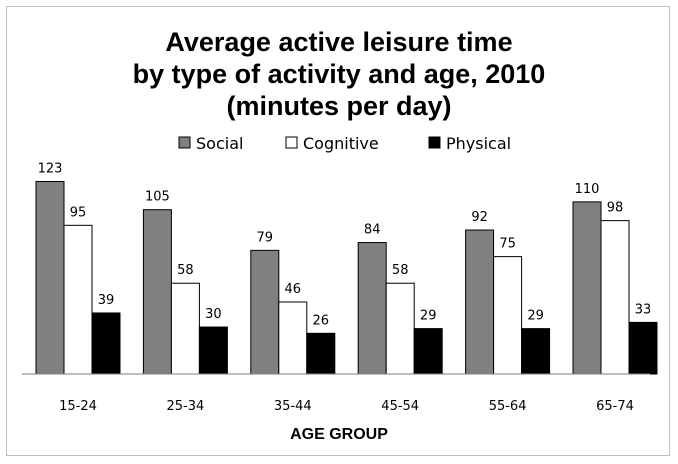 The width and height of the screenshot is (678, 464). Describe the element at coordinates (339, 74) in the screenshot. I see `chart-title-line-2: by type of activity and age, 2010` at that location.